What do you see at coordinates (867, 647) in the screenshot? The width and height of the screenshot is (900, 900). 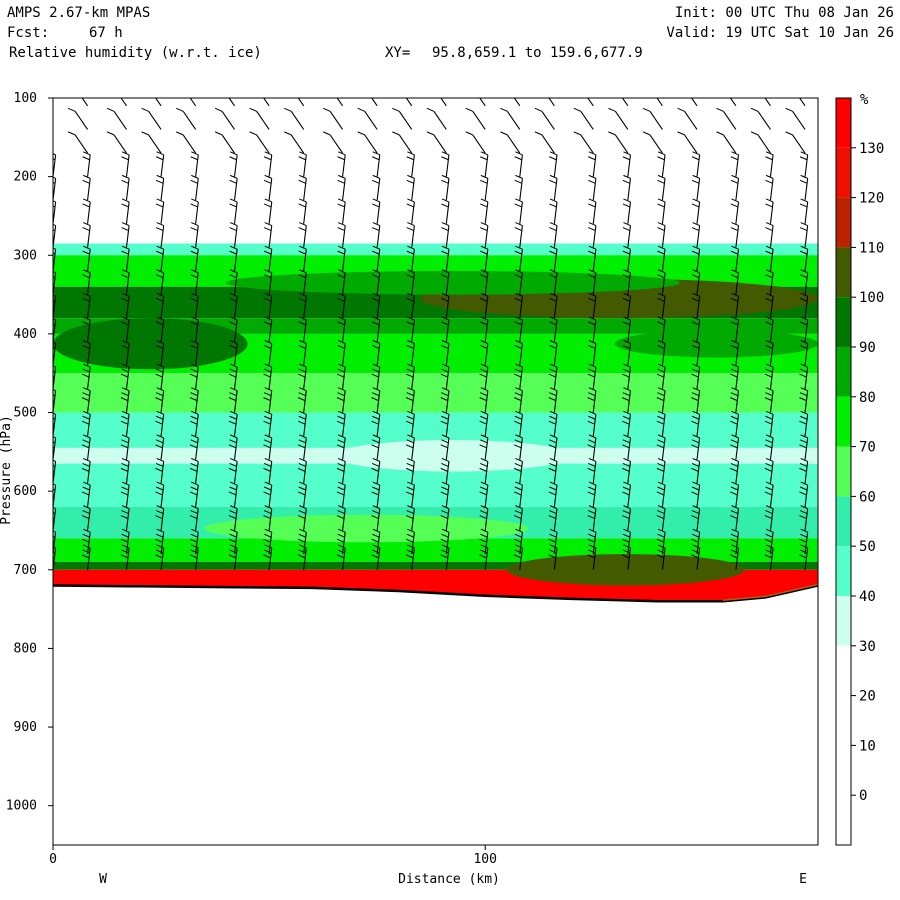 I see `colorbar-label: 30` at bounding box center [867, 647].